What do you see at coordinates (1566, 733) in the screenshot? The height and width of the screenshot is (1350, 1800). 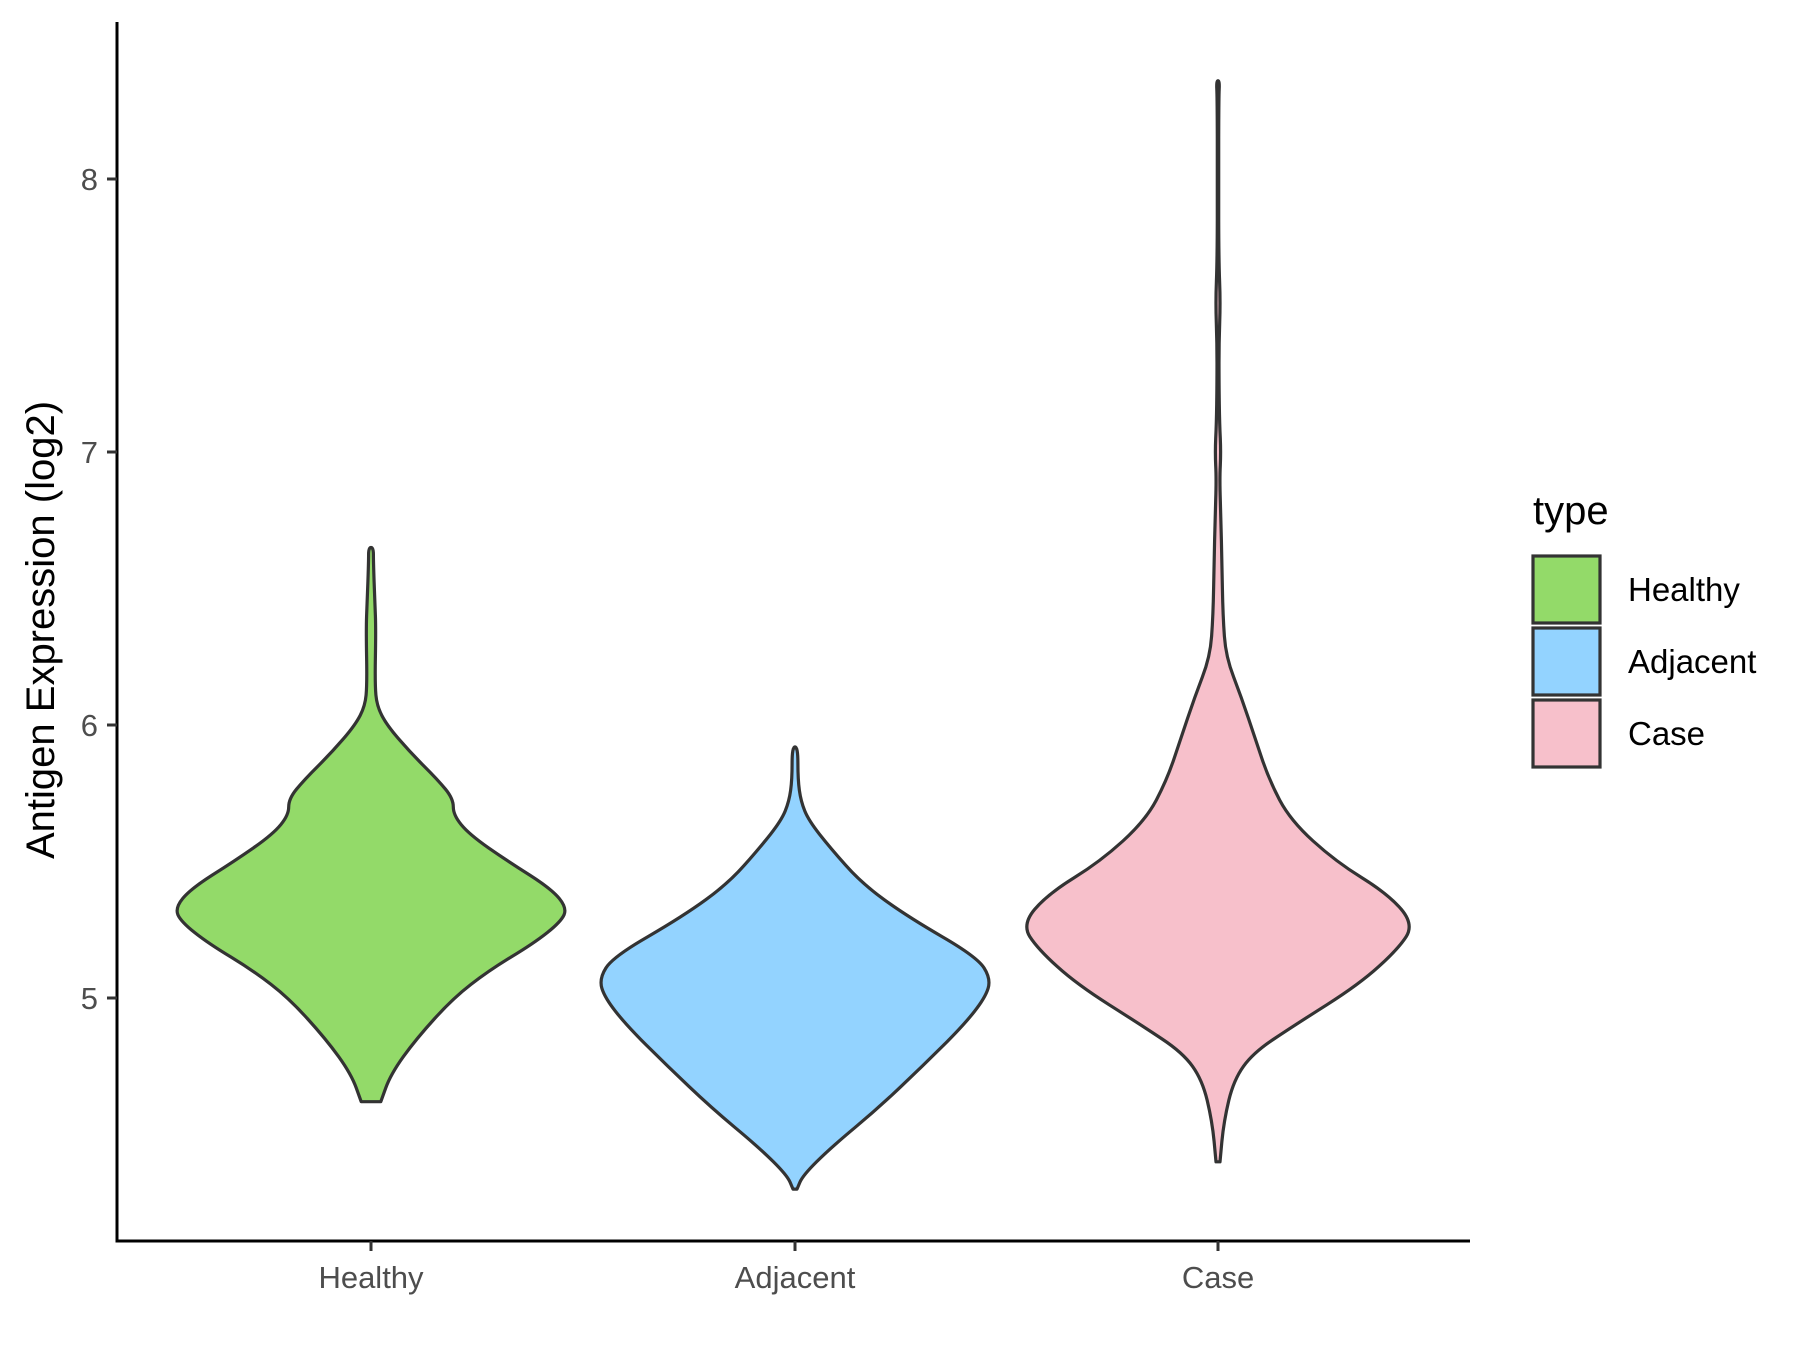 I see `legend-swatch-case` at bounding box center [1566, 733].